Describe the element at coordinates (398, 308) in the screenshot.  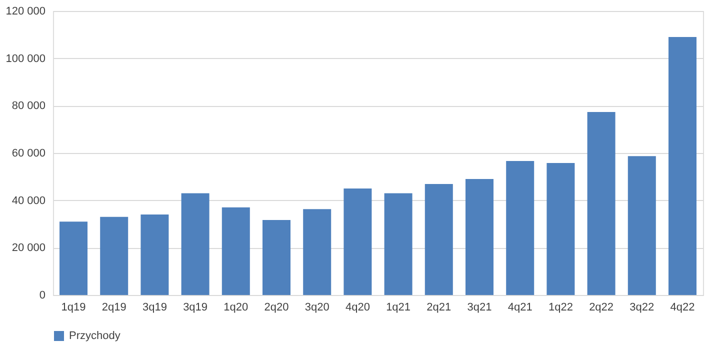
I see `x-tick-label: 1q21` at that location.